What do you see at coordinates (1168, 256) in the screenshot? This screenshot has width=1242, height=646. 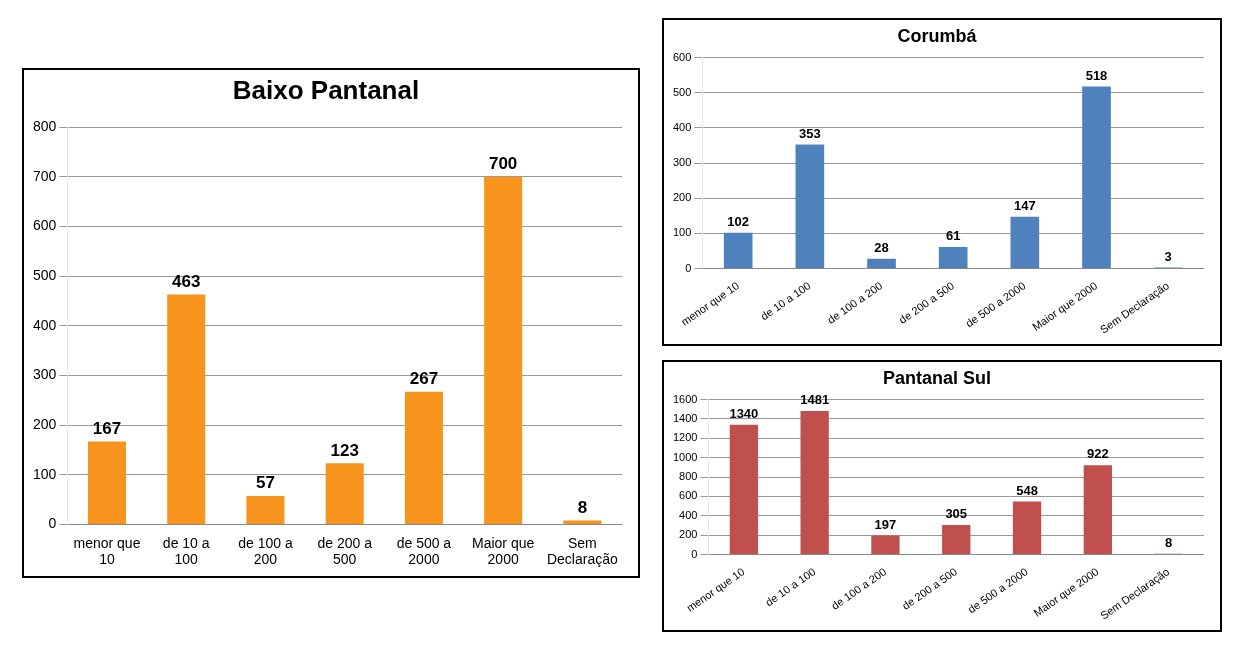 I see `data-label: 3` at bounding box center [1168, 256].